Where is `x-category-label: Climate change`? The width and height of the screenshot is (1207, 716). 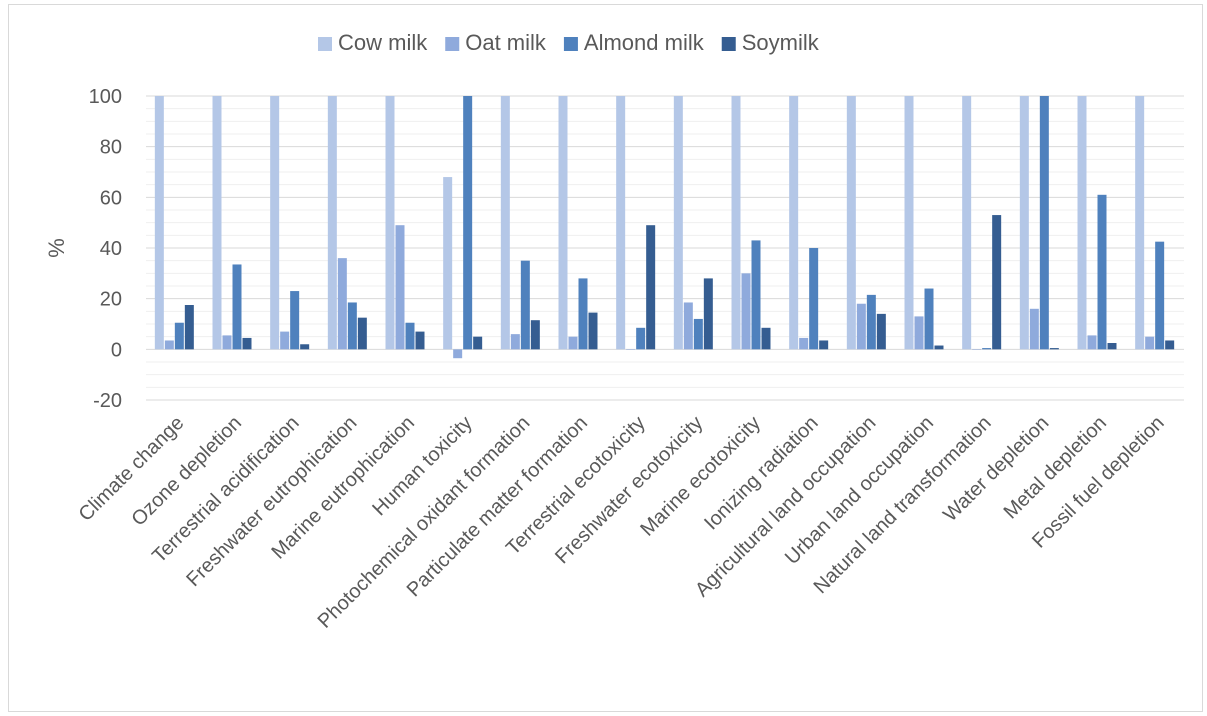
x-category-label: Climate change is located at coordinates (132, 469).